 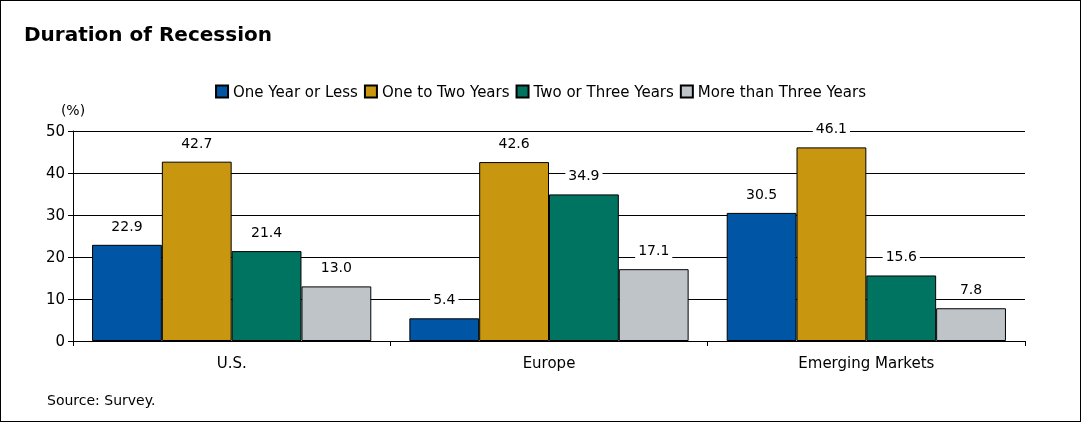 I want to click on data-label: 13.0, so click(x=336, y=267).